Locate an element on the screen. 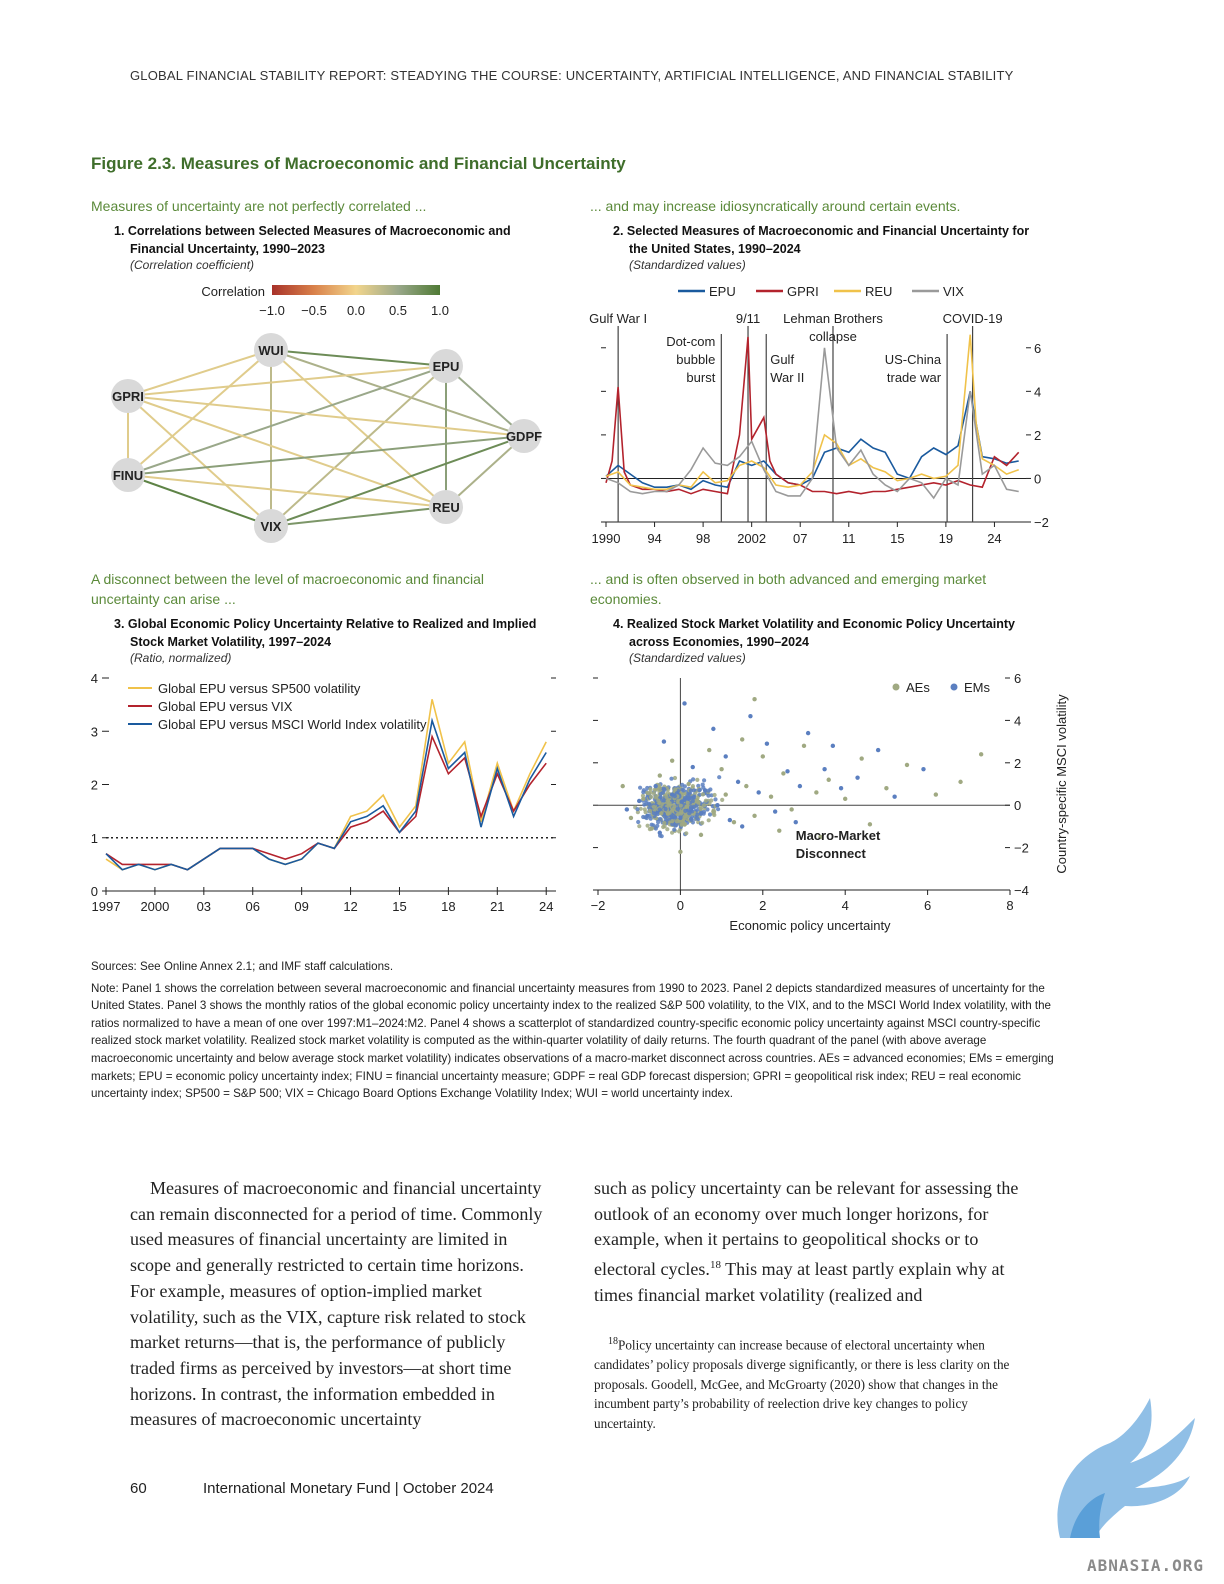 This screenshot has height=1584, width=1224. y-tick-label: −2 is located at coordinates (1041, 522).